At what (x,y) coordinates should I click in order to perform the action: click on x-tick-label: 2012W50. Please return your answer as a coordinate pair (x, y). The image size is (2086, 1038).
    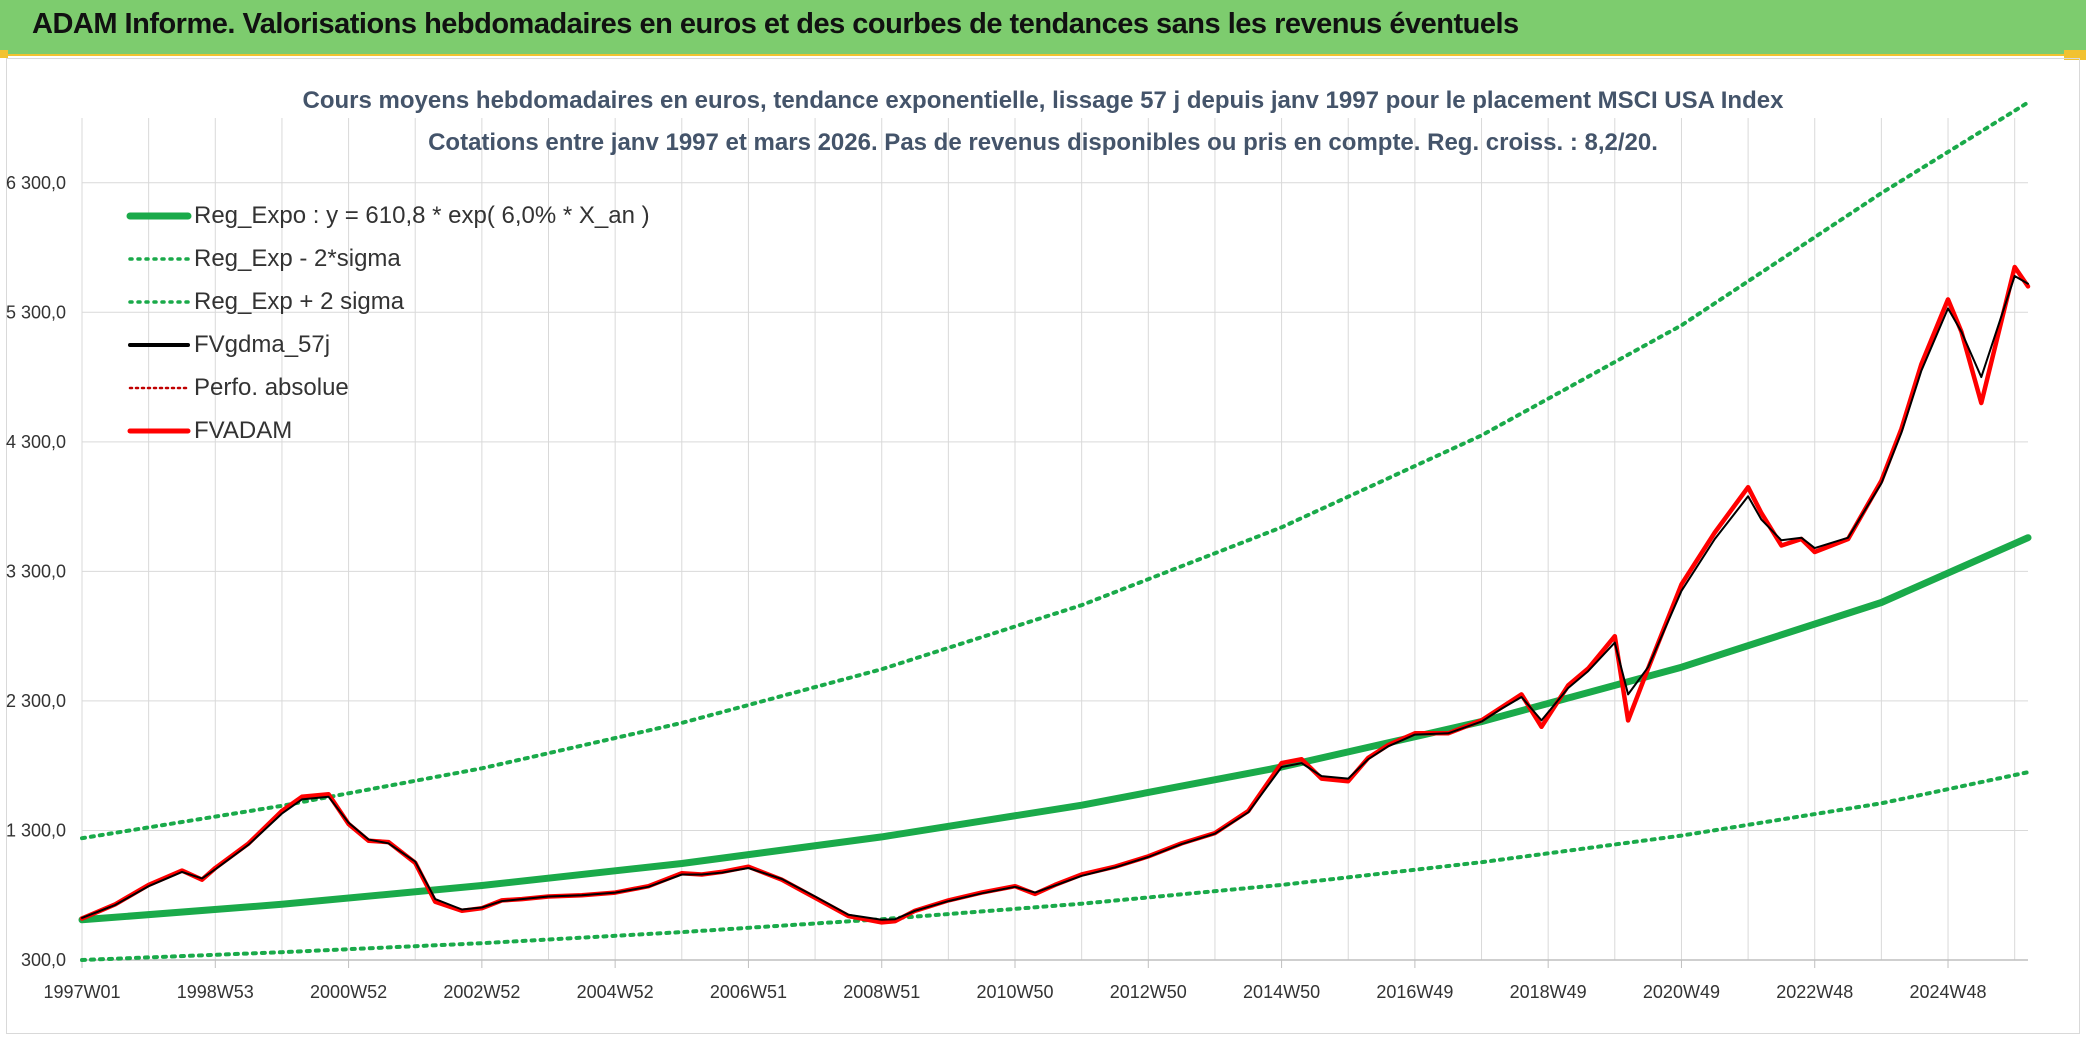
    Looking at the image, I should click on (1148, 992).